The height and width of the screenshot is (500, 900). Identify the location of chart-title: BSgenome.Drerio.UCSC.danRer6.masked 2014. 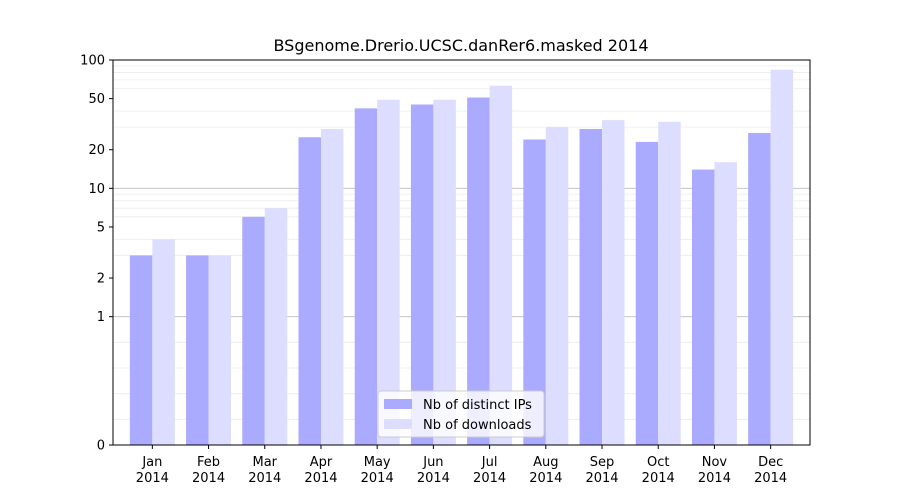
(460, 45).